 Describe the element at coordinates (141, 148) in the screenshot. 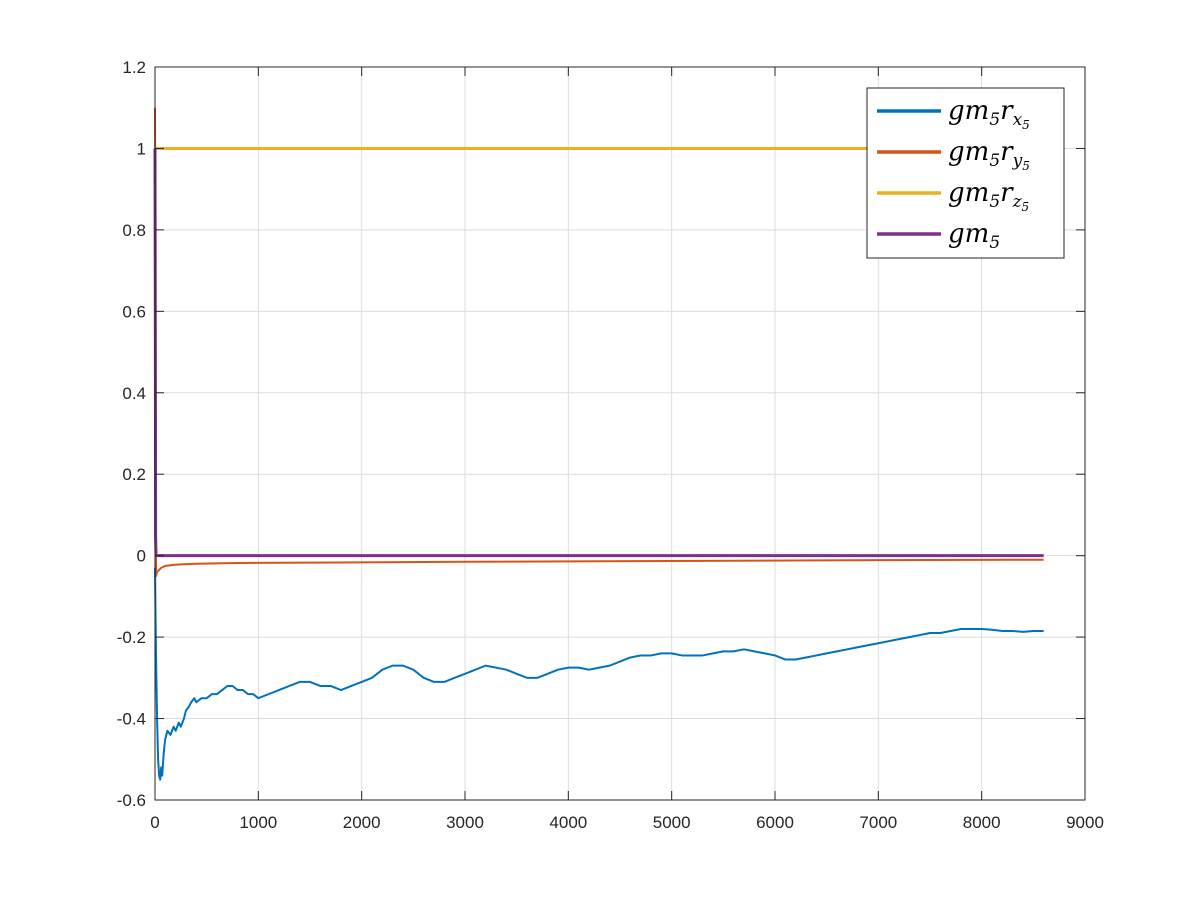

I see `y-tick-label: 1` at that location.